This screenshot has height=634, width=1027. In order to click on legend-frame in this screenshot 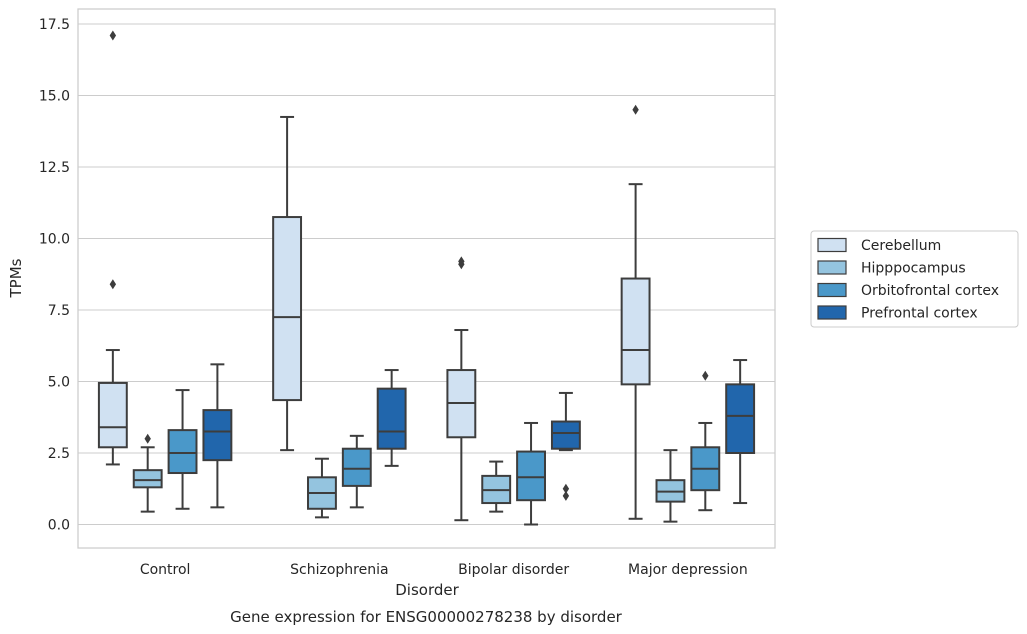, I will do `click(914, 279)`.